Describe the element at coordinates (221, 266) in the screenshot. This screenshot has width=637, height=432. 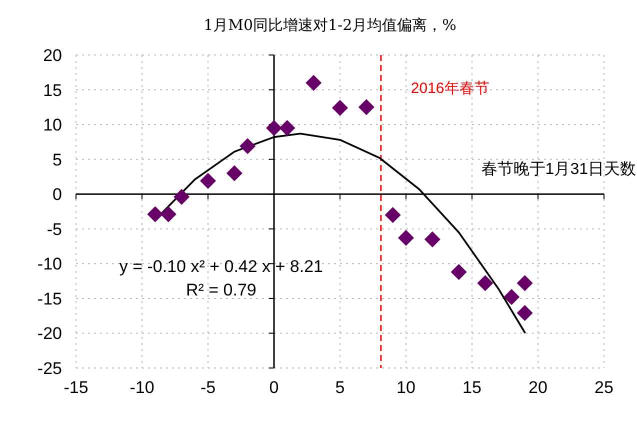
I see `annotation: y = -0.10 x² + 0.42 x + 8.21` at that location.